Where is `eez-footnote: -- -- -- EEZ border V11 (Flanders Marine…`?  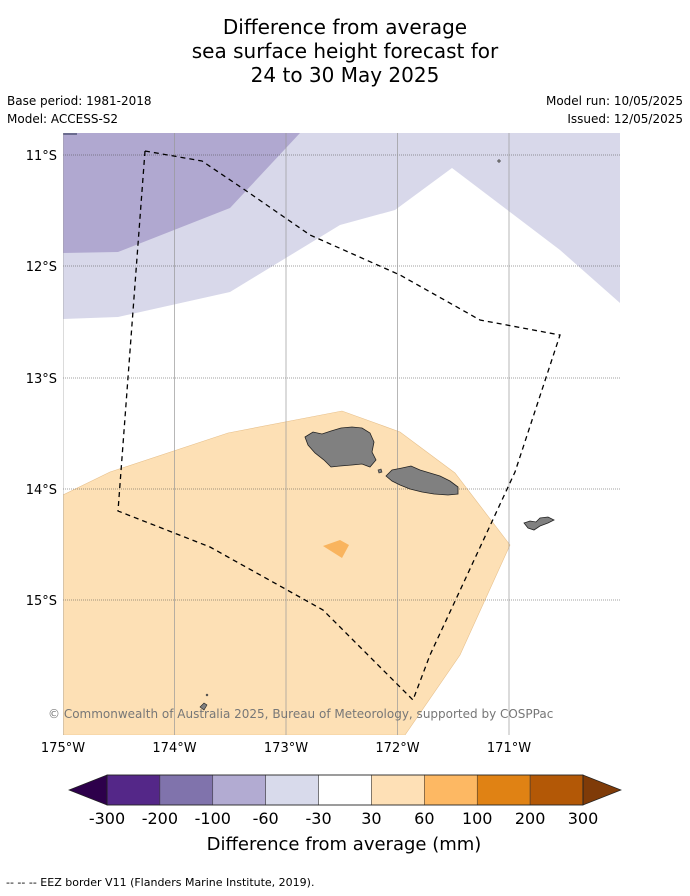 eez-footnote: -- -- -- EEZ border V11 (Flanders Marine… is located at coordinates (160, 882).